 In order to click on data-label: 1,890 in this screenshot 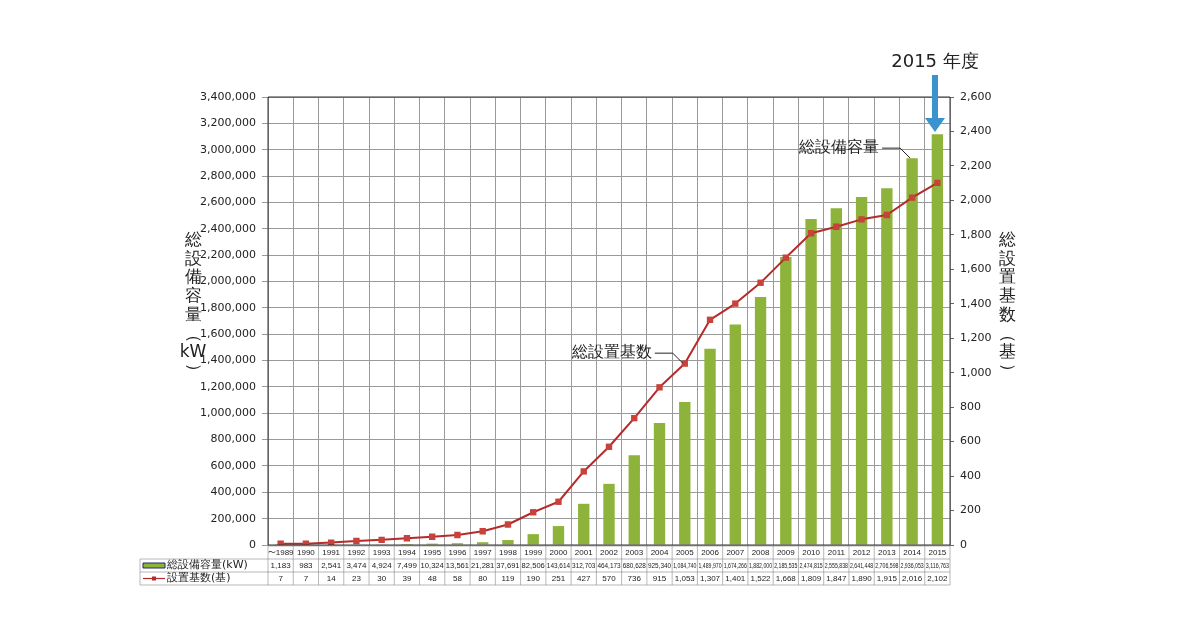, I will do `click(862, 578)`.